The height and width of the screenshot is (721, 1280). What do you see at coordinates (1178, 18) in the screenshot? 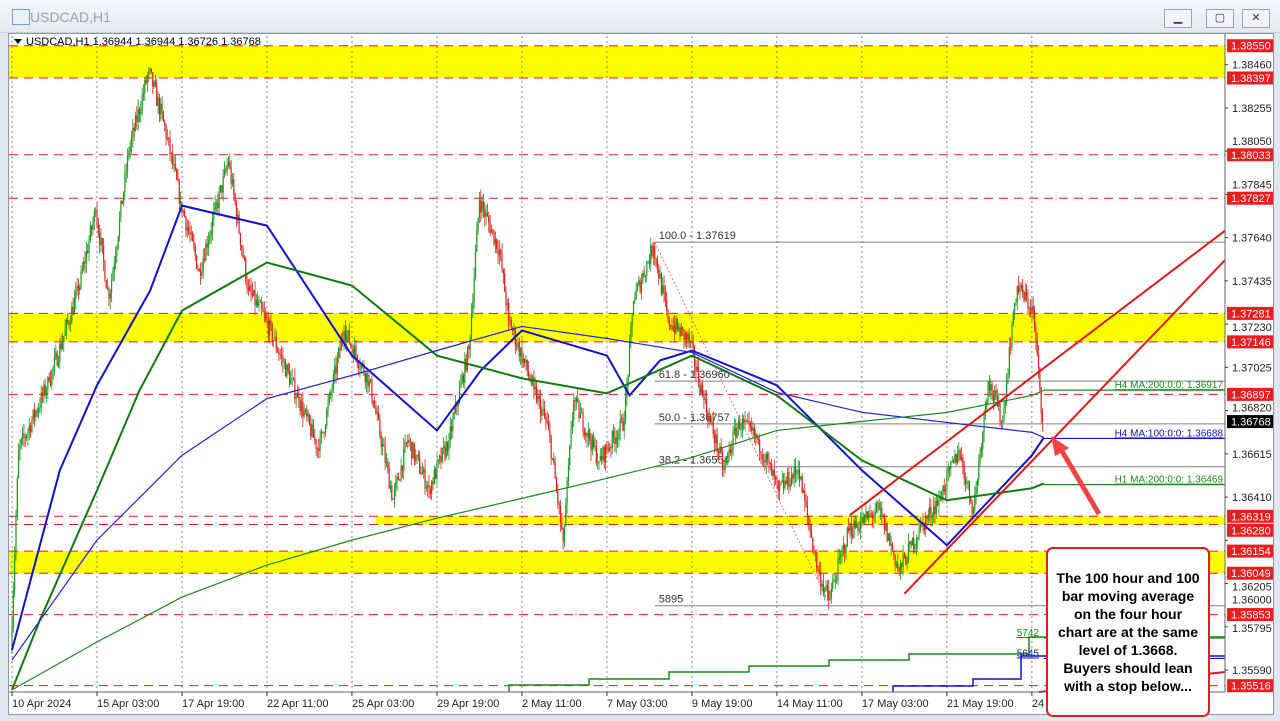
I see `minimize-button: ▁` at bounding box center [1178, 18].